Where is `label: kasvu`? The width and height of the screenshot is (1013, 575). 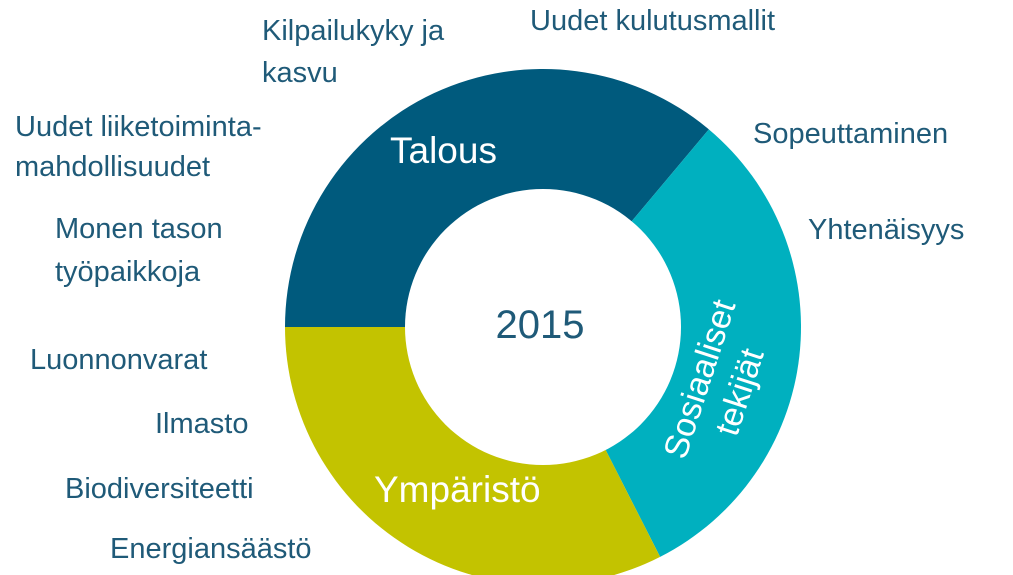 label: kasvu is located at coordinates (300, 73).